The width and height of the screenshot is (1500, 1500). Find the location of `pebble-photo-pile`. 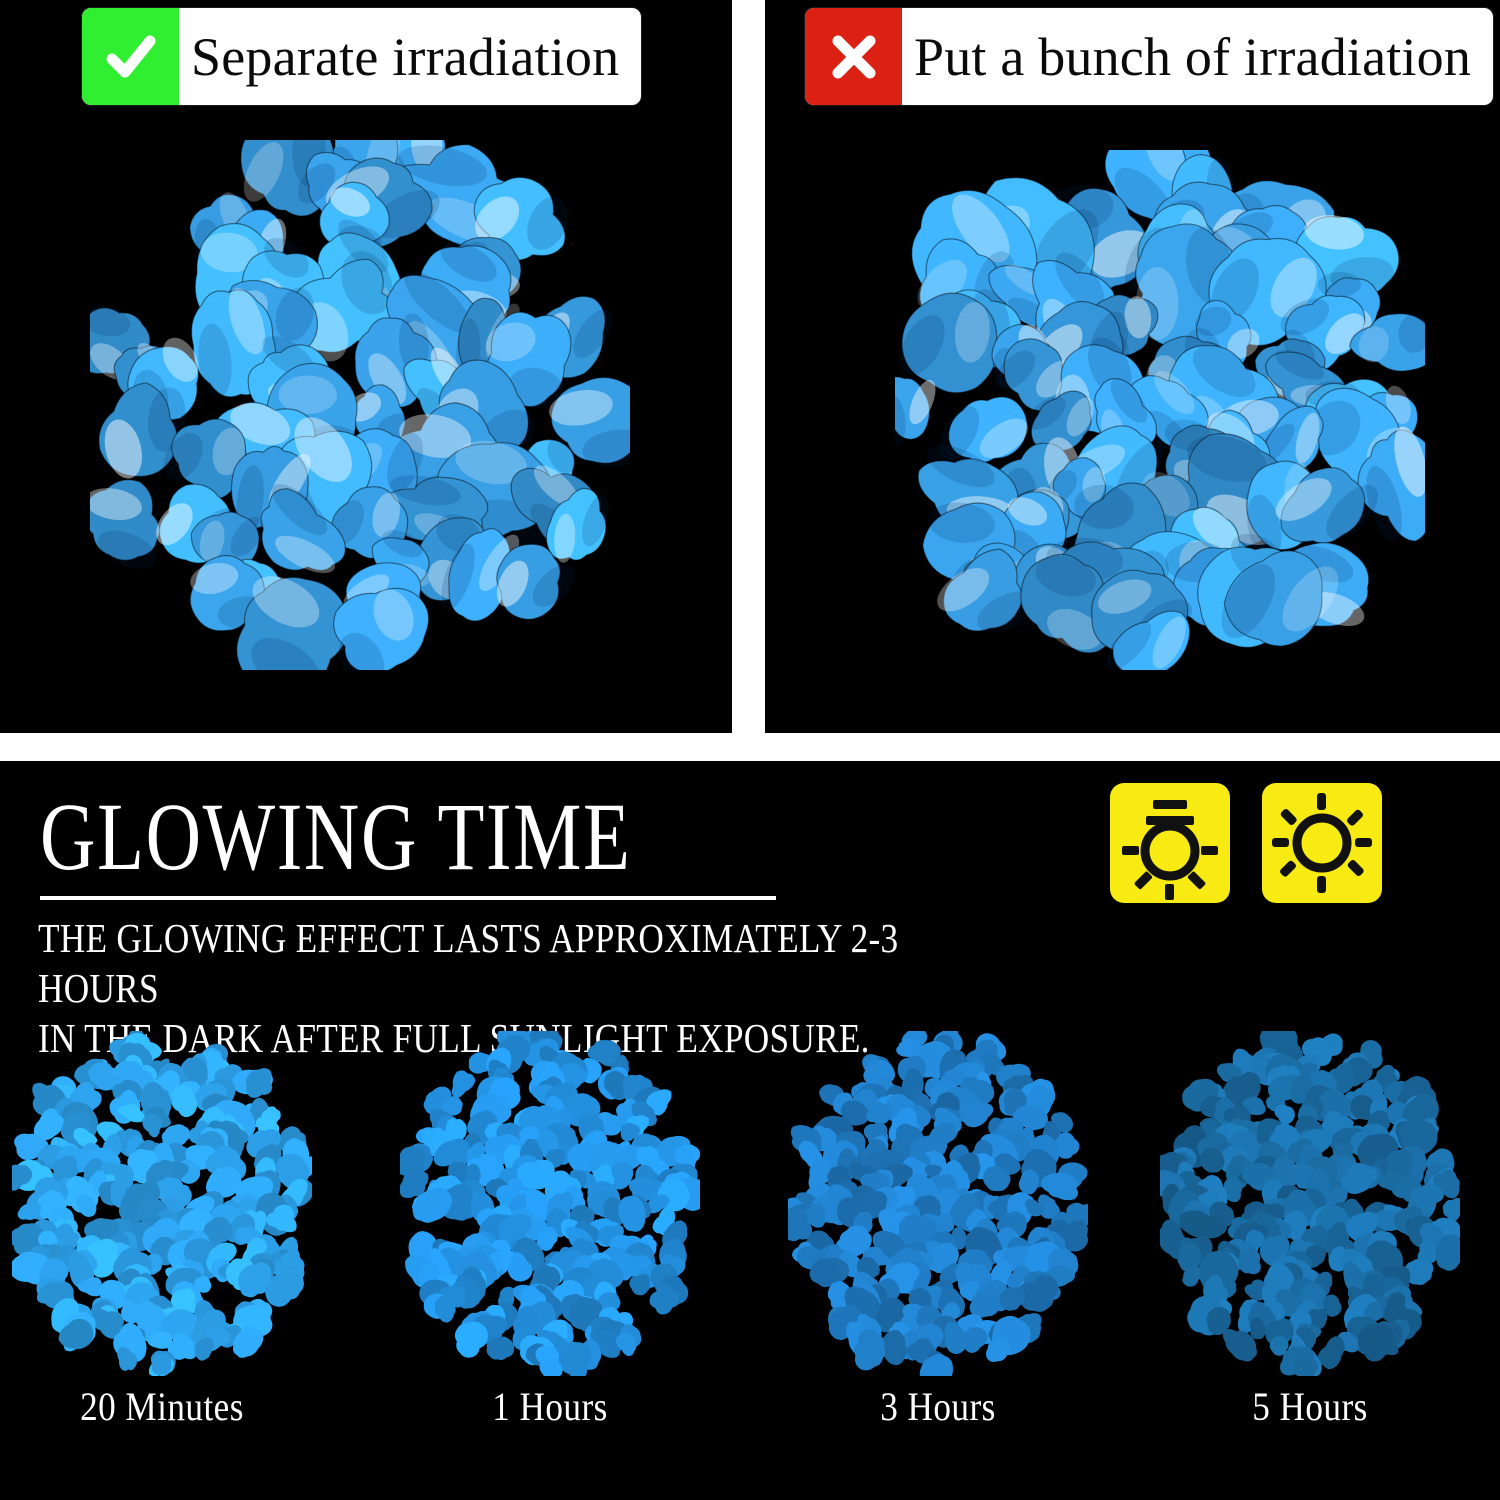

pebble-photo-pile is located at coordinates (1160, 410).